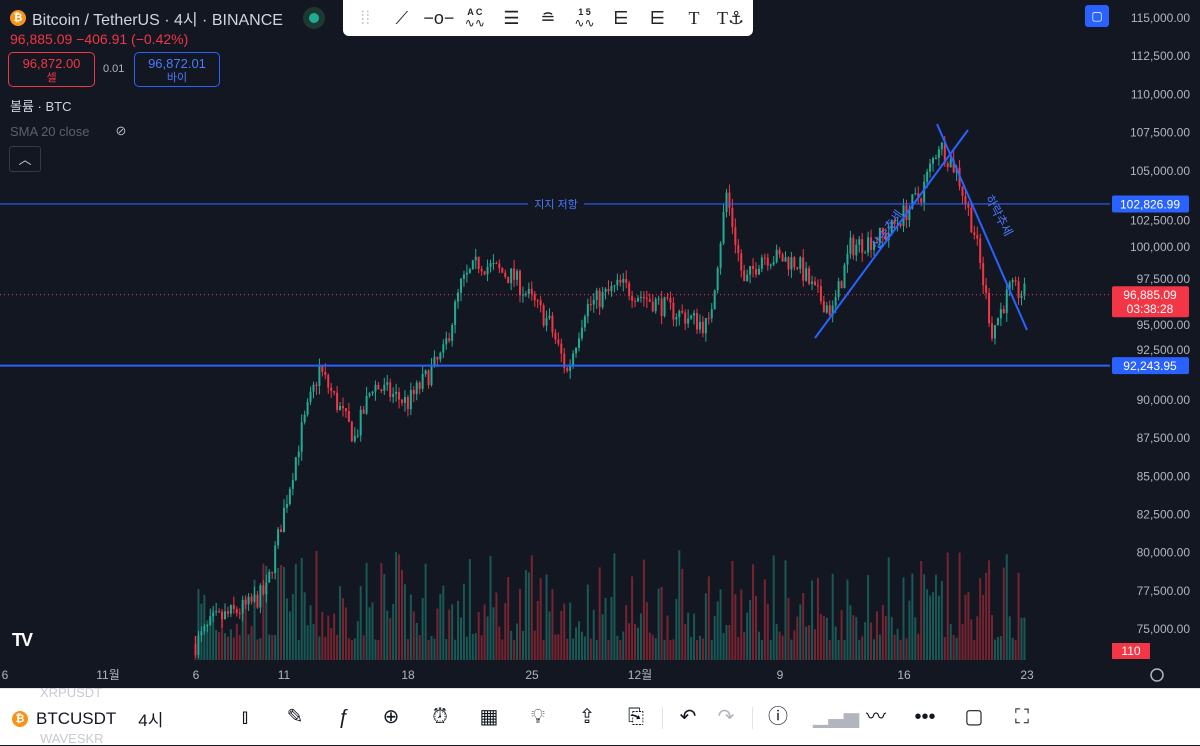 The height and width of the screenshot is (746, 1200). Describe the element at coordinates (114, 69) in the screenshot. I see `spread: 0.01` at that location.